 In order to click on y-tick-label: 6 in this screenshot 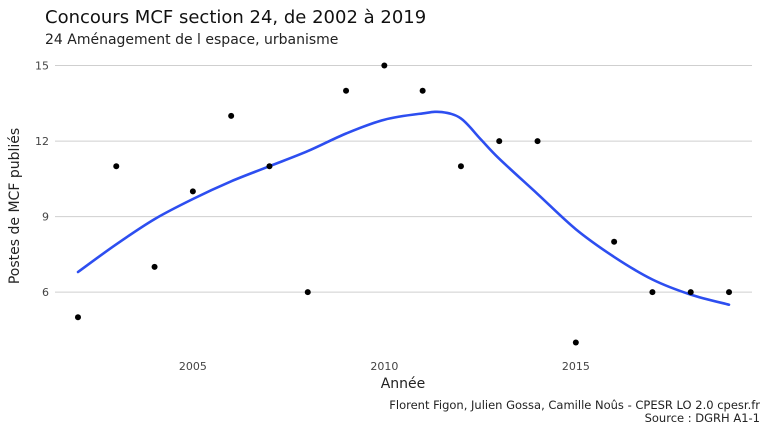, I will do `click(45, 292)`.